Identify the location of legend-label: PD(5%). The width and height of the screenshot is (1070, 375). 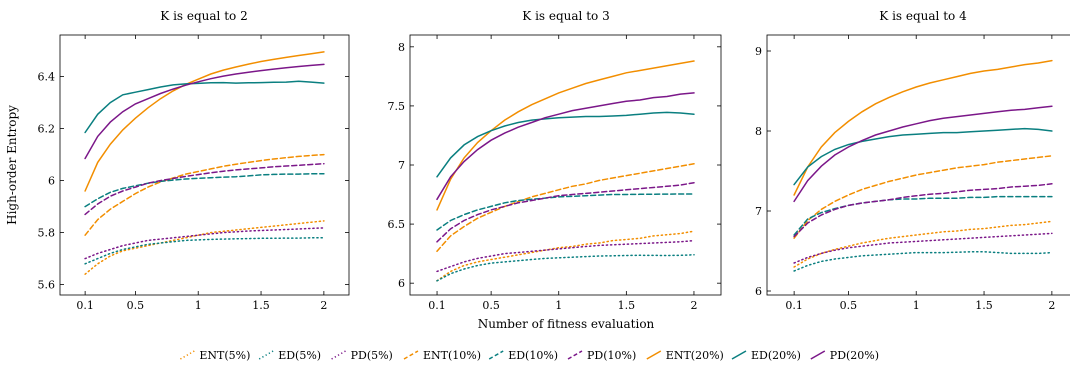
(372, 355).